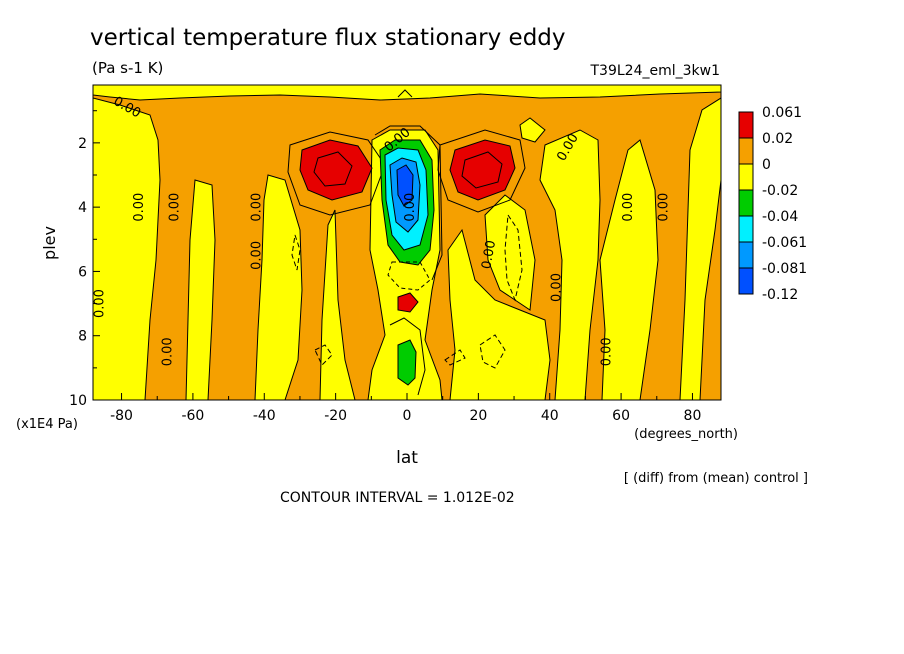 Image resolution: width=904 pixels, height=654 pixels. What do you see at coordinates (192, 416) in the screenshot?
I see `x-tick-label: -60` at bounding box center [192, 416].